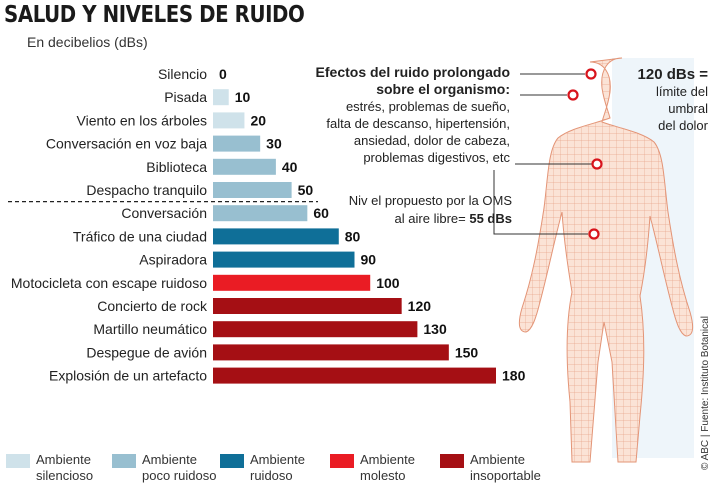 Image resolution: width=720 pixels, height=489 pixels. What do you see at coordinates (681, 91) in the screenshot?
I see `pain-line: límite del` at bounding box center [681, 91].